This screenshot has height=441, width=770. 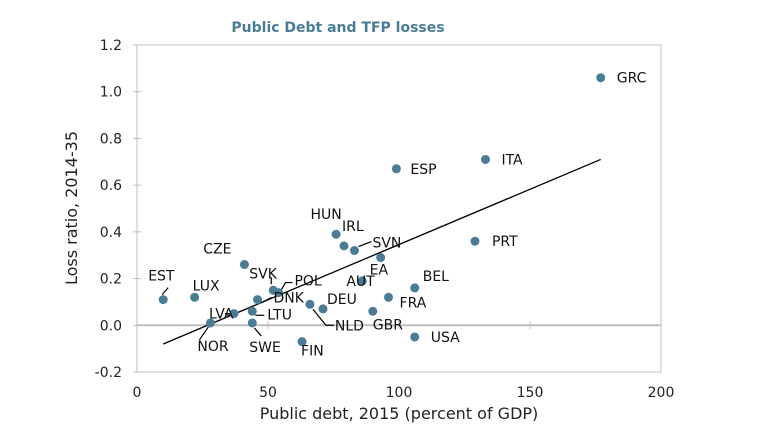 What do you see at coordinates (265, 348) in the screenshot?
I see `point-label-swe: SWE` at bounding box center [265, 348].